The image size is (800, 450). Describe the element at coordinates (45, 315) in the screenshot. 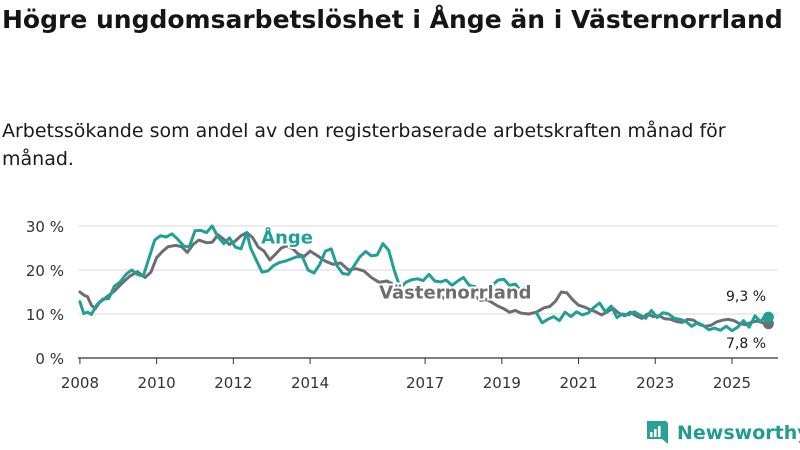

I see `y-tick-label: 10 %` at that location.